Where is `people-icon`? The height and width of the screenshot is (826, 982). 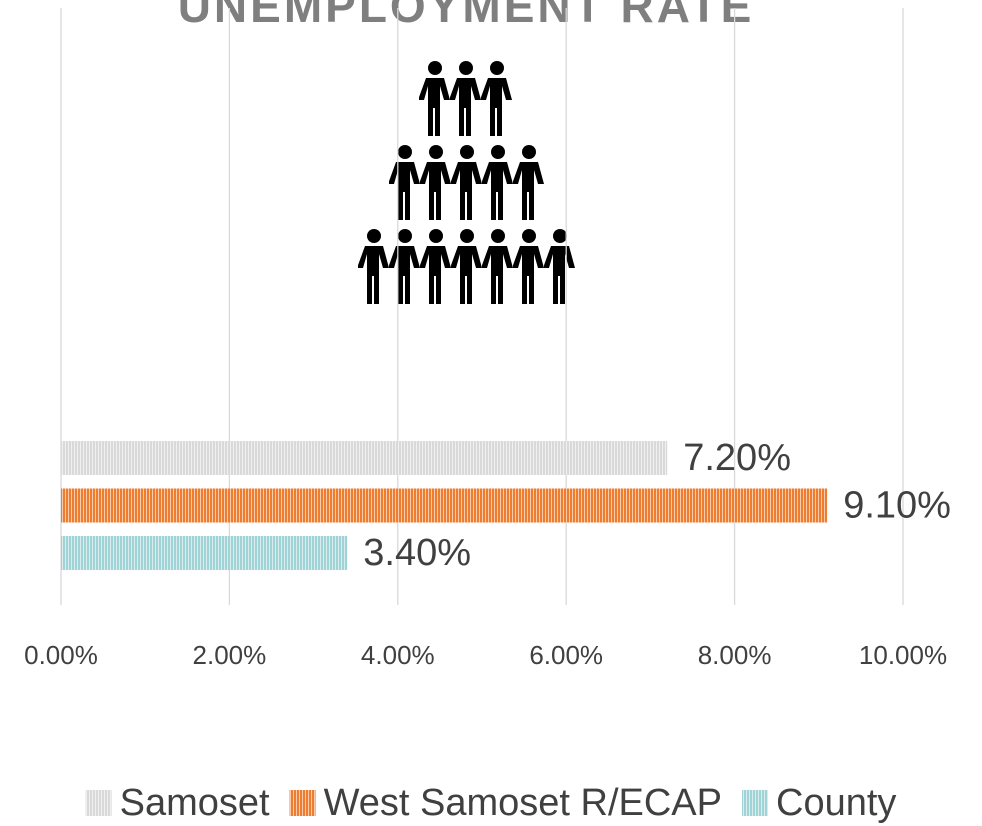
people-icon is located at coordinates (466, 182).